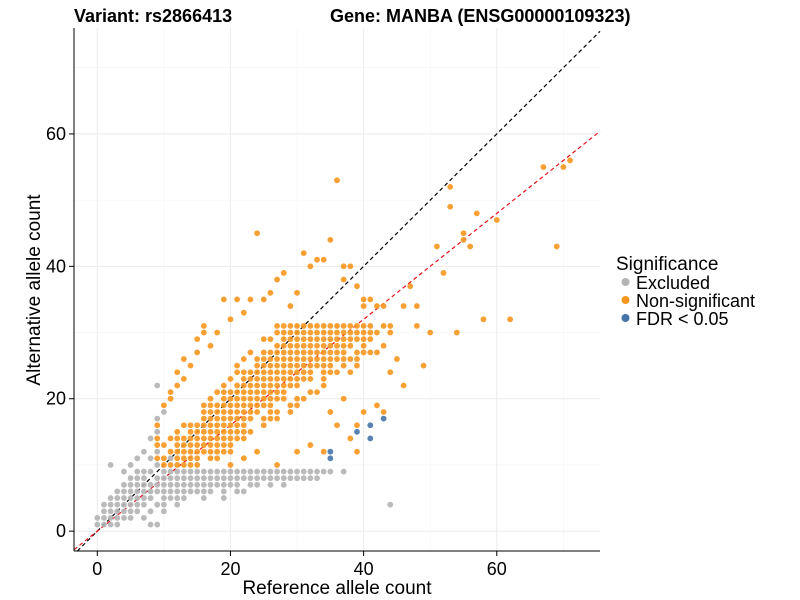 This screenshot has width=800, height=600. What do you see at coordinates (230, 569) in the screenshot?
I see `x-tick-label: 20` at bounding box center [230, 569].